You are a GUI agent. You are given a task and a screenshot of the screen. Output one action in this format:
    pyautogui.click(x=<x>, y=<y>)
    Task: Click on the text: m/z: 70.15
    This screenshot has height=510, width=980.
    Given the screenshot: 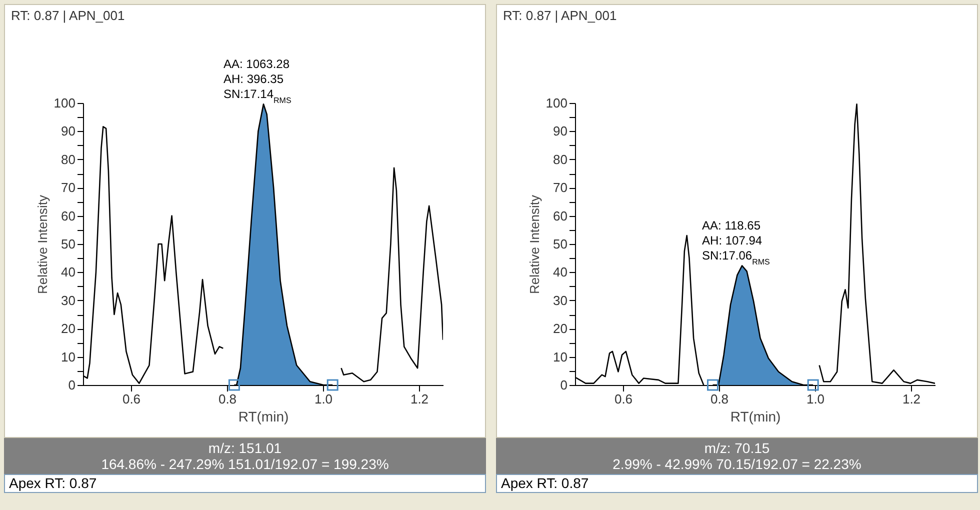 What is the action you would take?
    pyautogui.click(x=737, y=448)
    